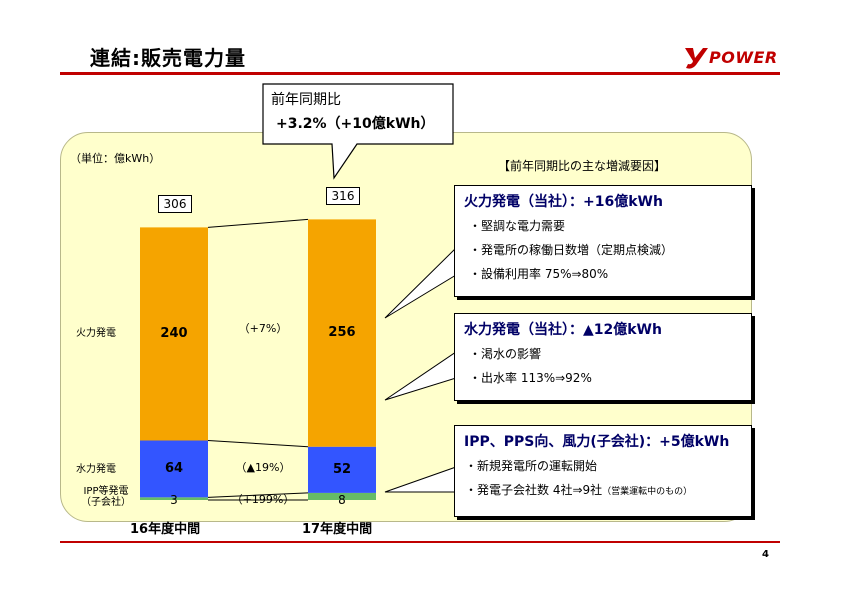 The height and width of the screenshot is (595, 842). Describe the element at coordinates (337, 529) in the screenshot. I see `category-label-17: 17年度中間` at that location.